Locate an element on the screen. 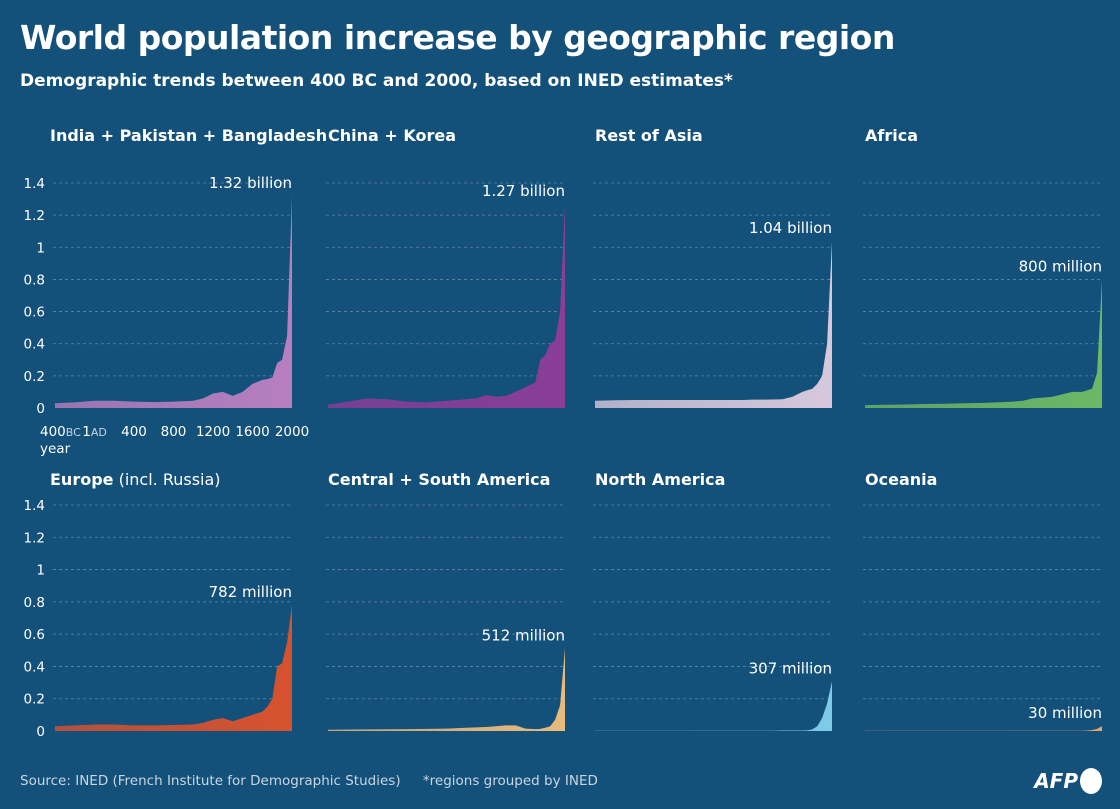  x-tick-suffix: BC is located at coordinates (73, 432).